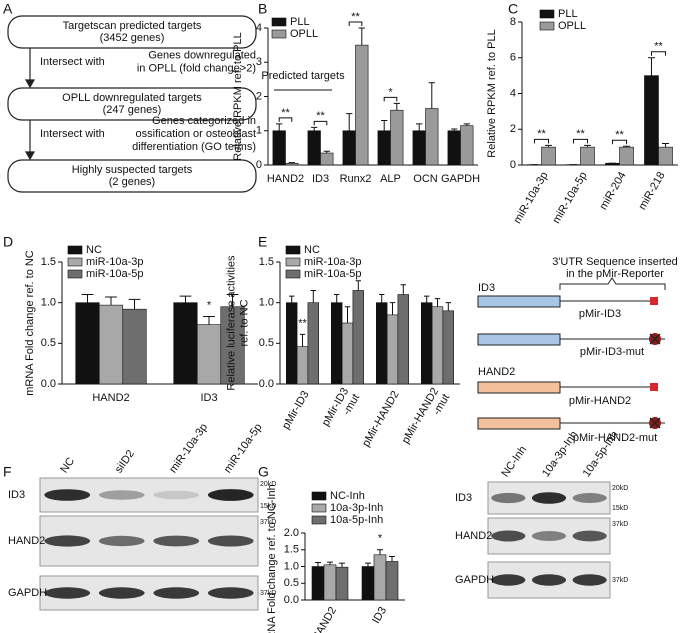  I want to click on x-tick-label: HAND2, so click(324, 619).